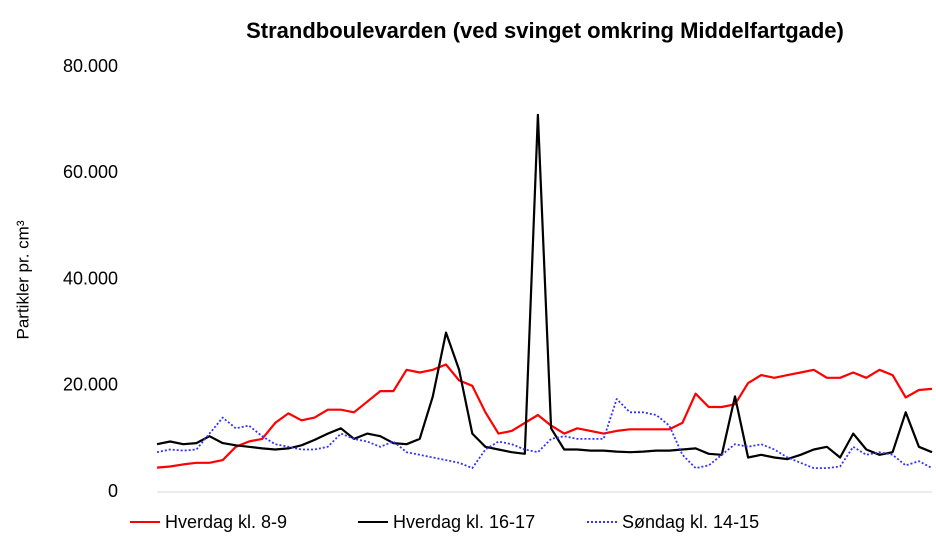  What do you see at coordinates (113, 491) in the screenshot?
I see `y-tick-label: 0` at bounding box center [113, 491].